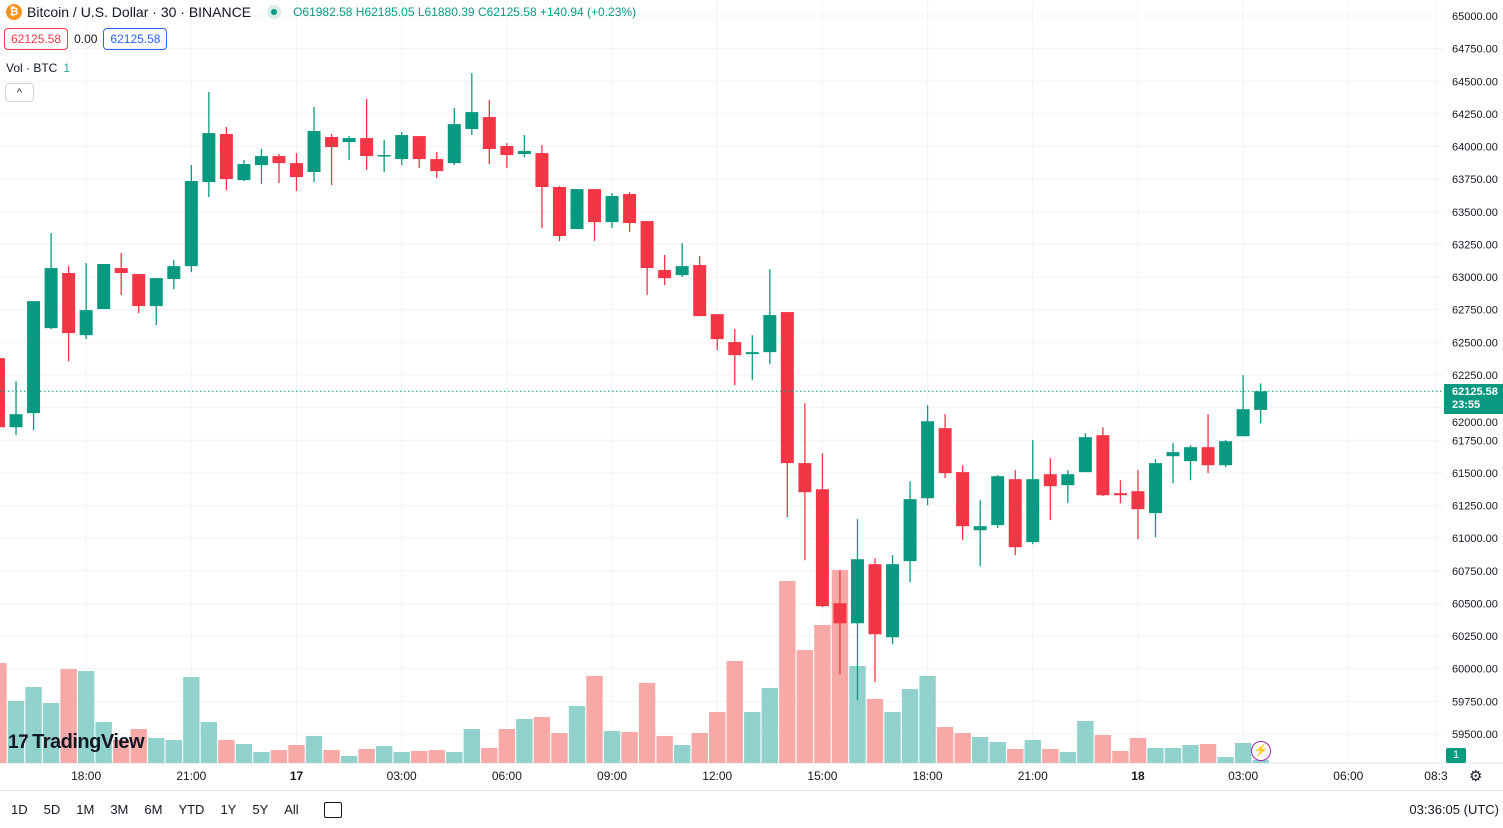  I want to click on y-tick-label: 62000.00, so click(1475, 423).